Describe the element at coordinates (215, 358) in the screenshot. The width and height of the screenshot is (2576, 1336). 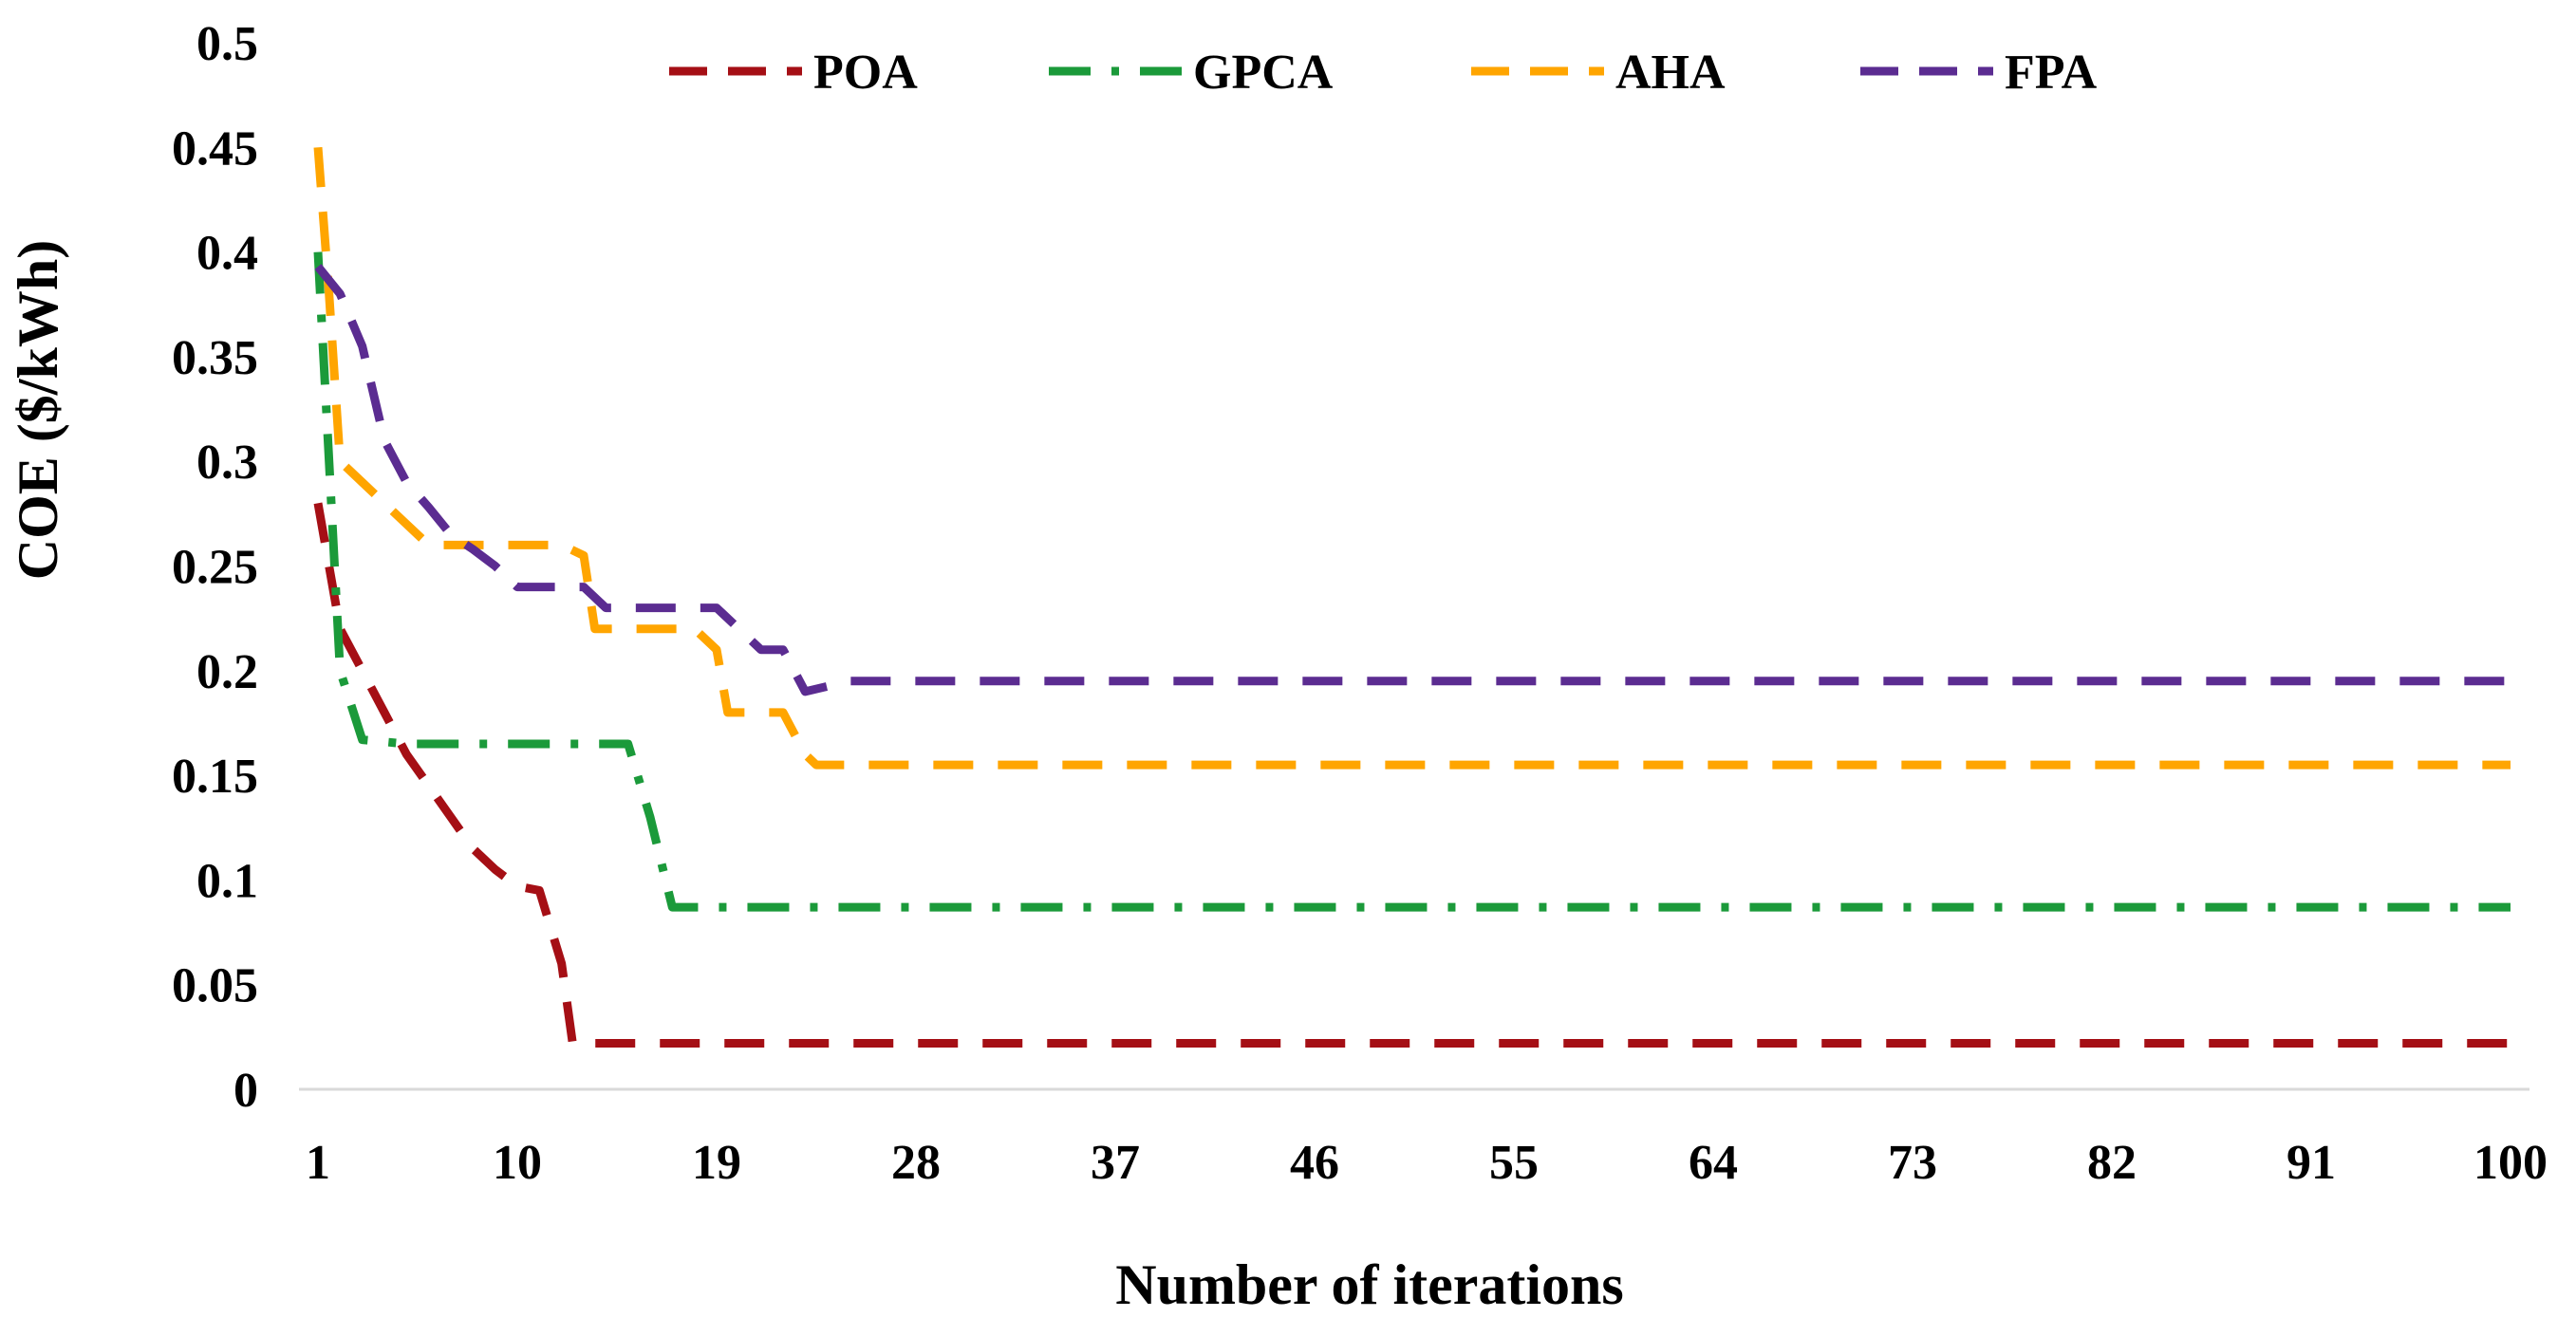
I see `y-tick-label: 0.35` at that location.